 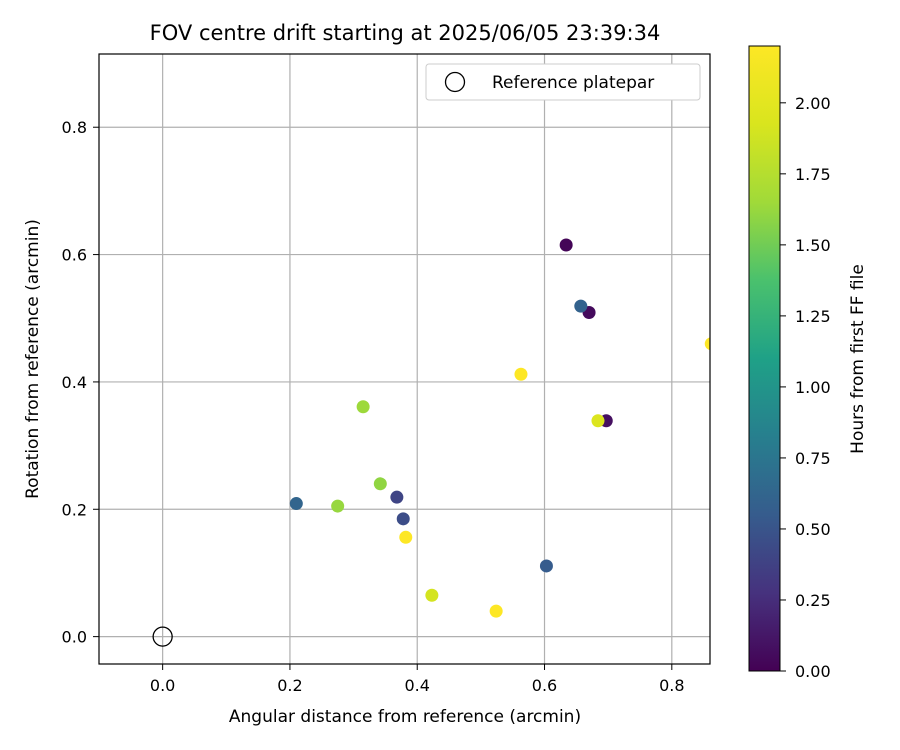 What do you see at coordinates (813, 458) in the screenshot?
I see `colorbar-tick-label: 0.75` at bounding box center [813, 458].